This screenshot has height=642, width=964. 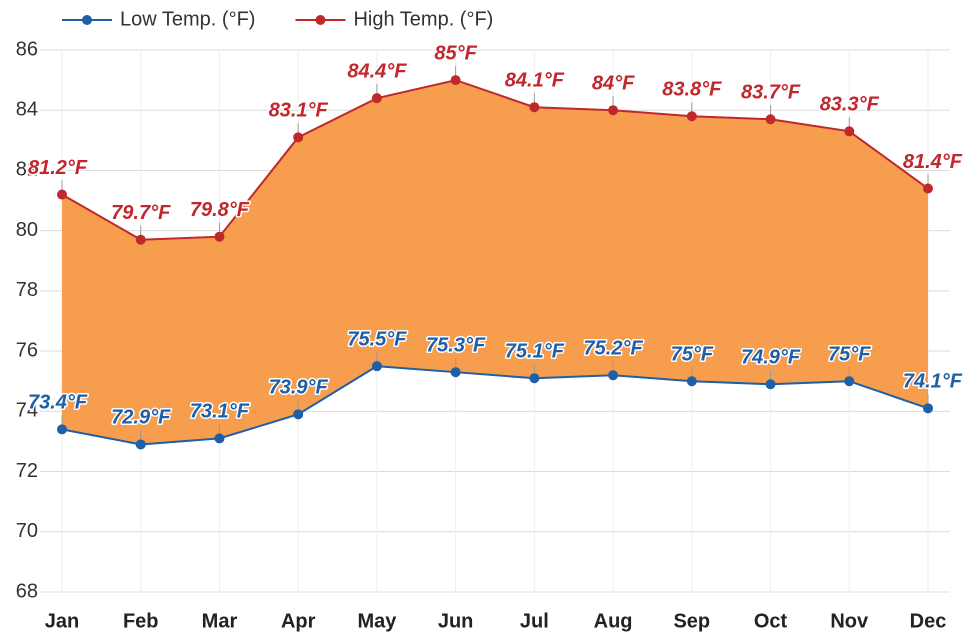 What do you see at coordinates (535, 351) in the screenshot?
I see `data-label: 75.1°F` at bounding box center [535, 351].